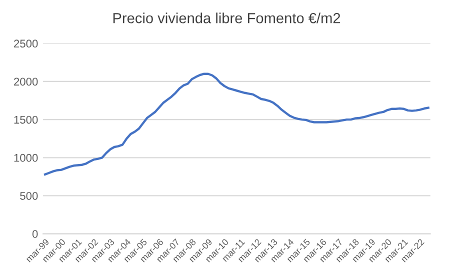 The image size is (453, 280). What do you see at coordinates (26, 158) in the screenshot?
I see `y-tick-label: 1000` at bounding box center [26, 158].